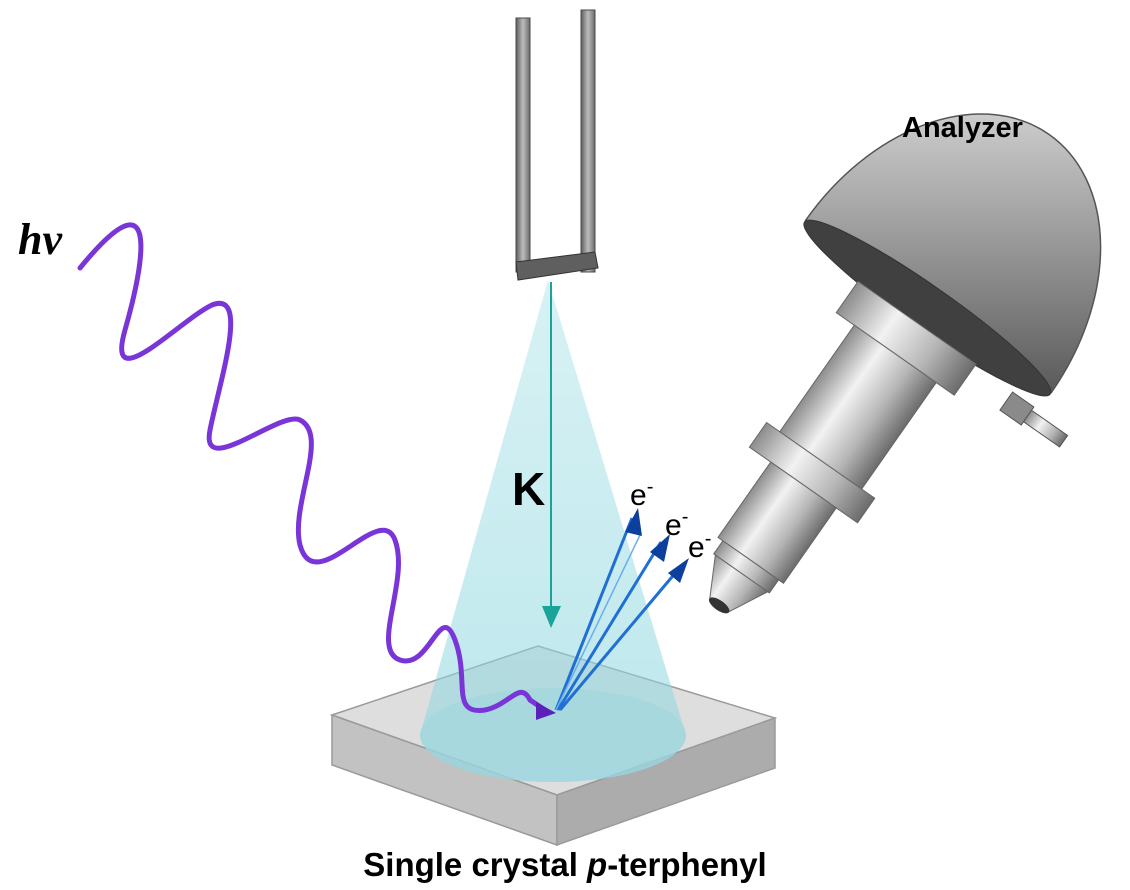 This screenshot has height=890, width=1130. Describe the element at coordinates (700, 546) in the screenshot. I see `electron-label-3: e-` at that location.